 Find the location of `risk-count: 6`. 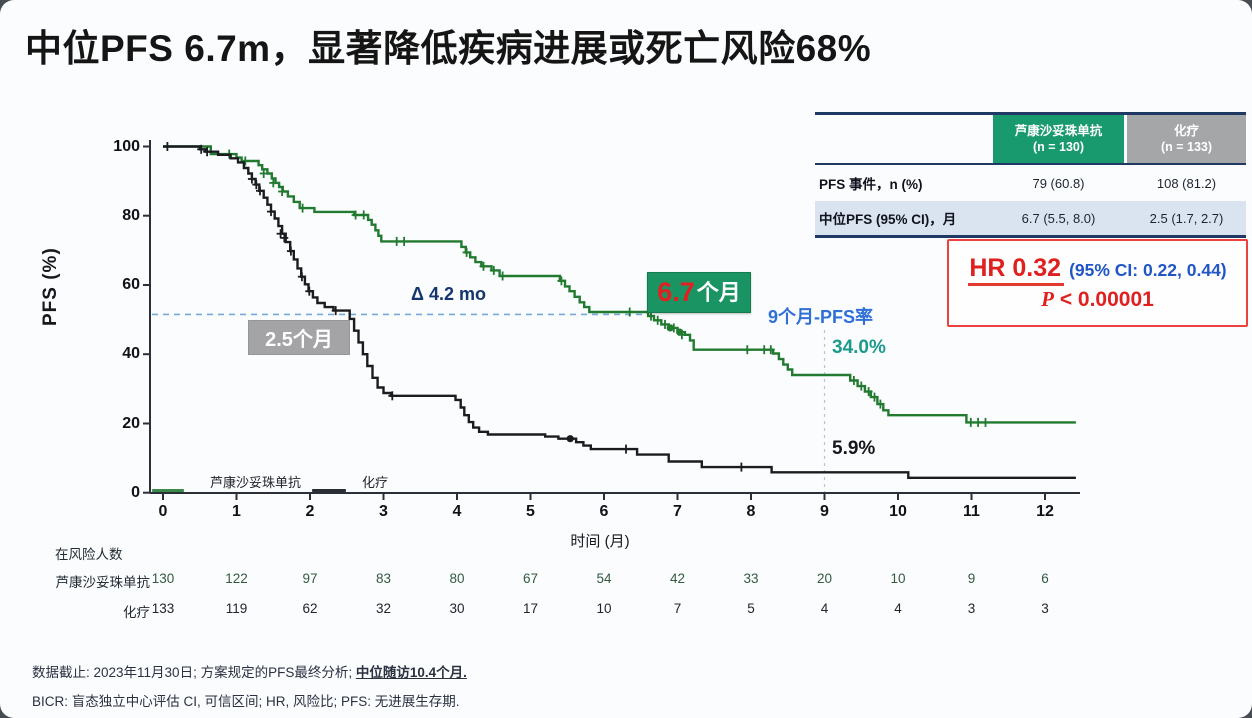

risk-count: 6 is located at coordinates (1045, 578).